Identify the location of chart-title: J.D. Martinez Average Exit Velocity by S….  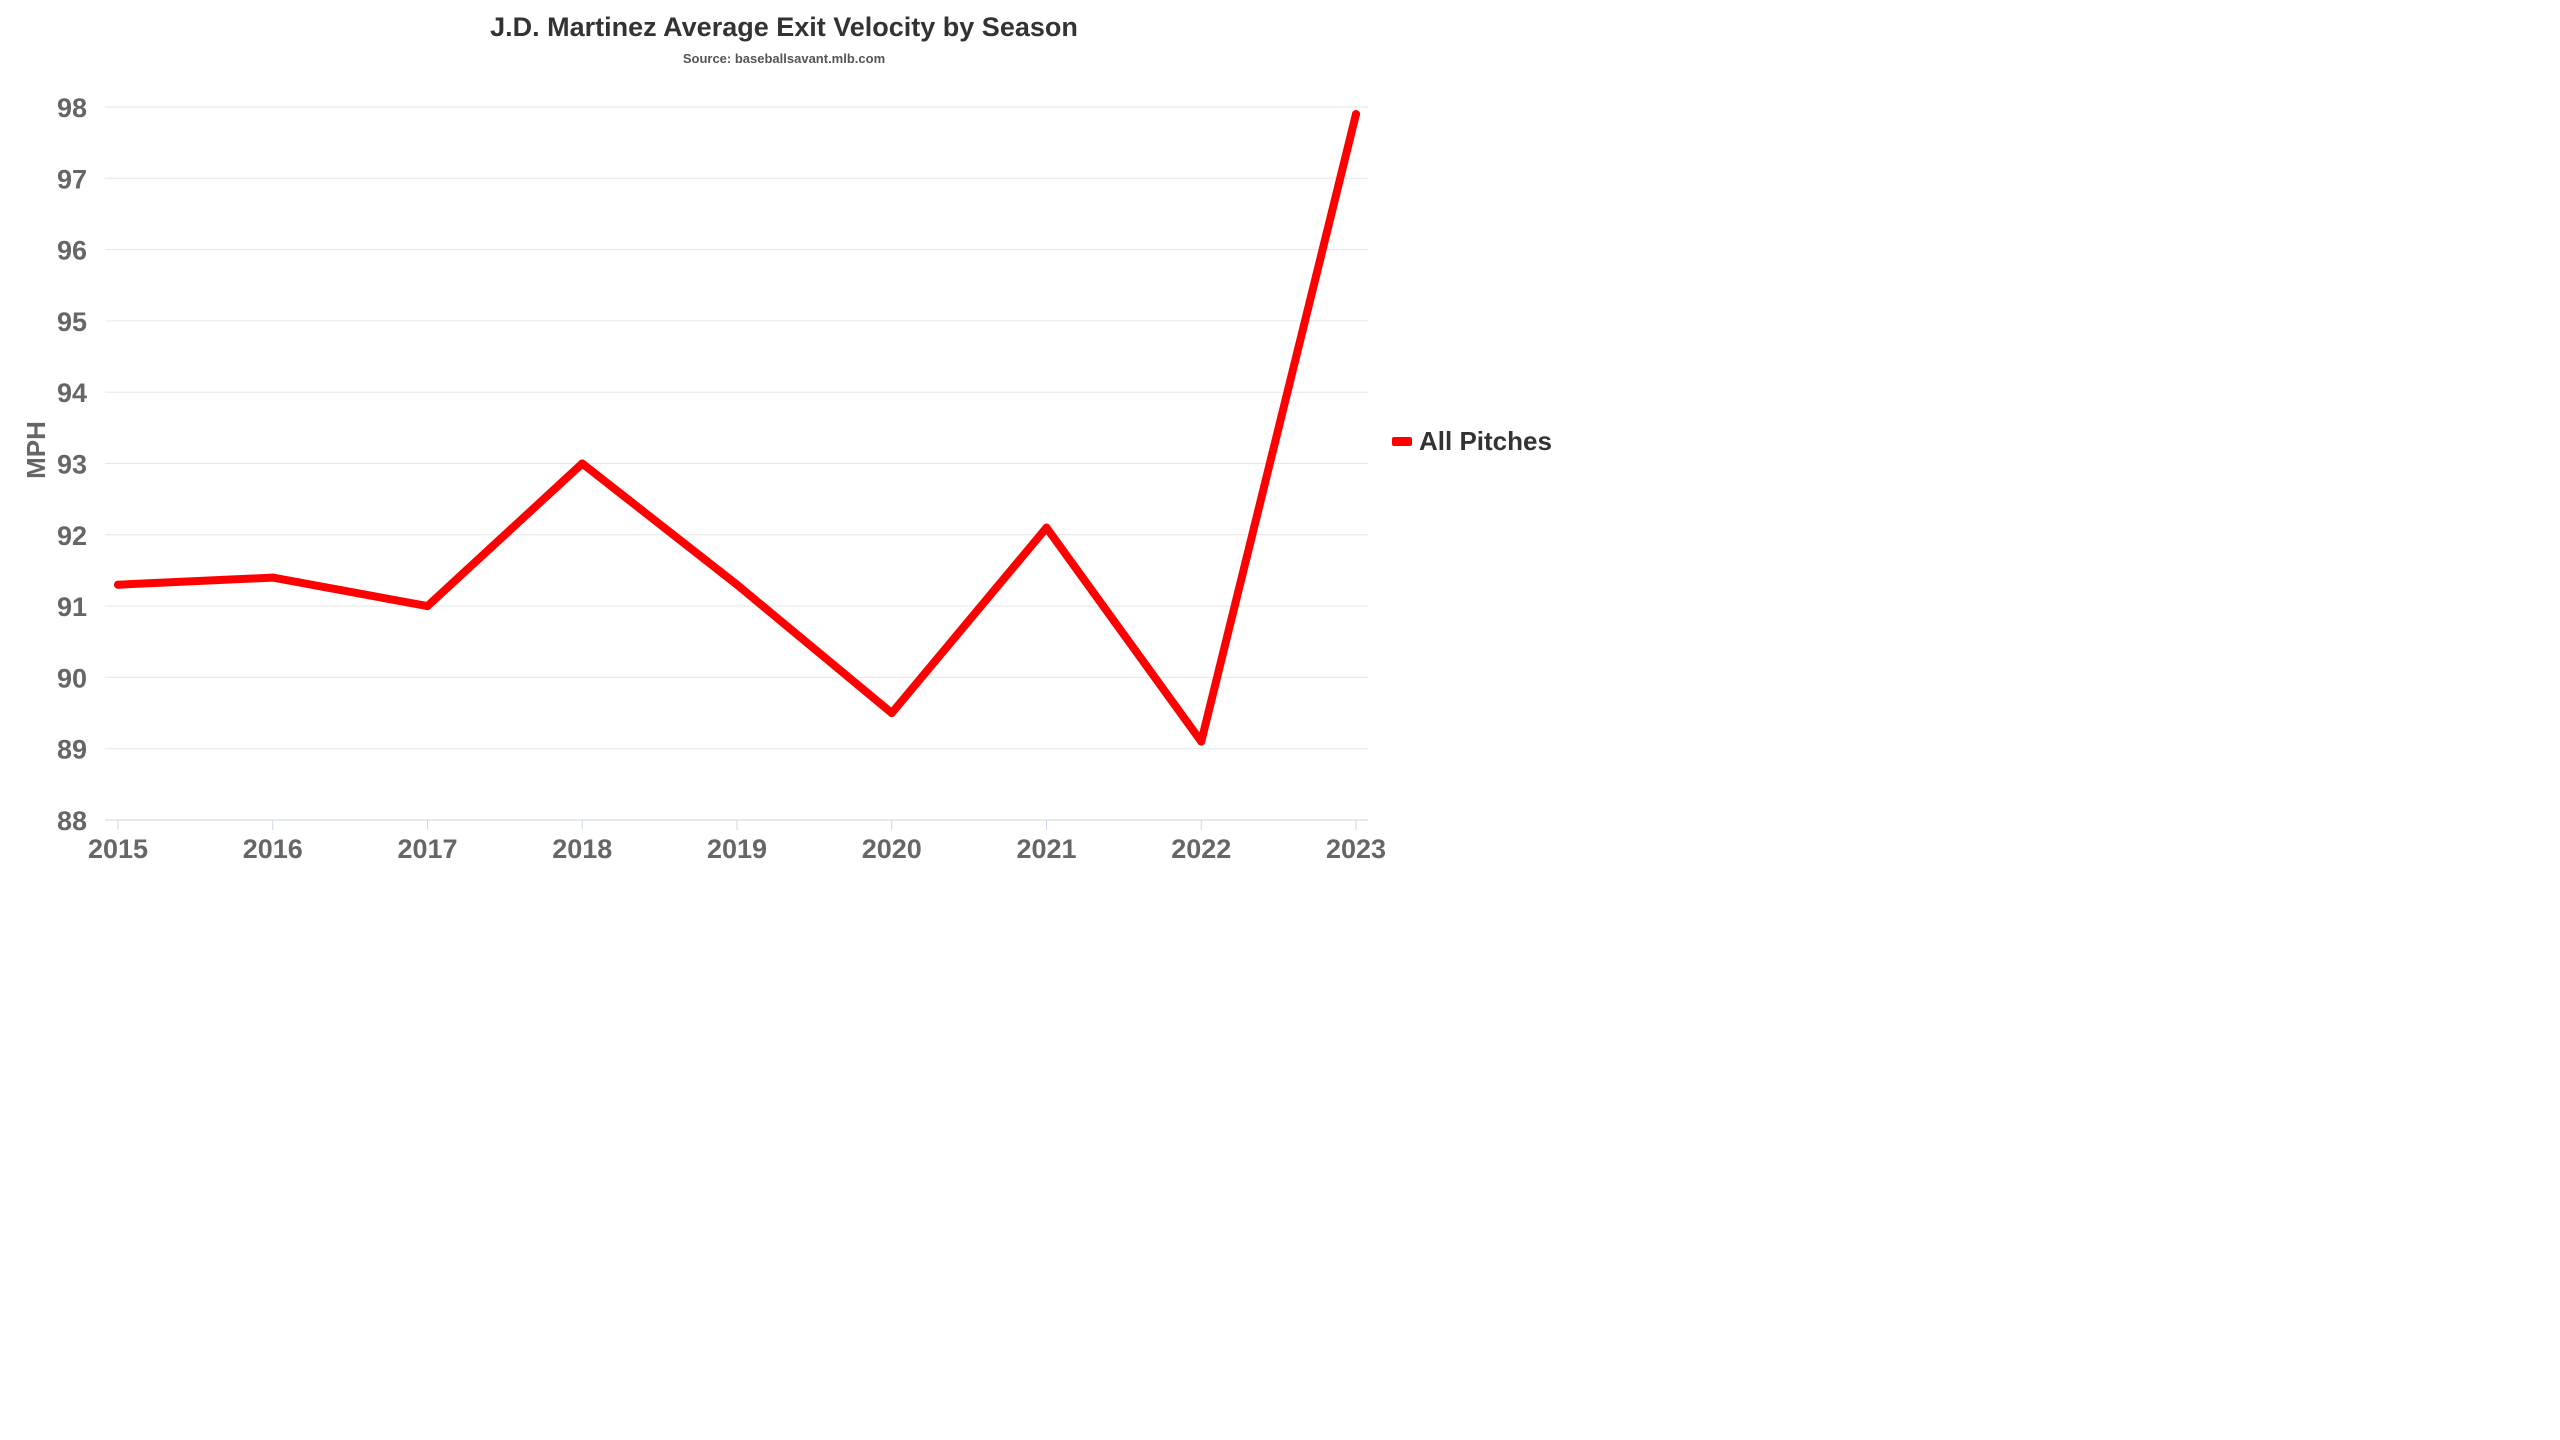
(784, 27).